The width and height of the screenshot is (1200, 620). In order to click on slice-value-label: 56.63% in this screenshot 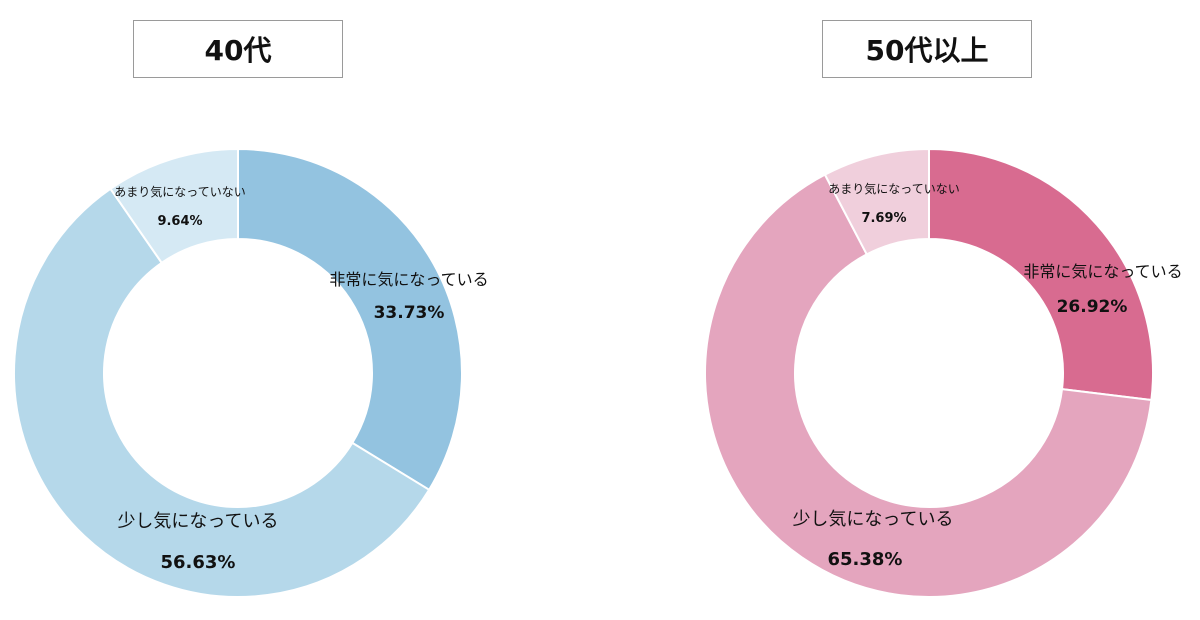, I will do `click(198, 562)`.